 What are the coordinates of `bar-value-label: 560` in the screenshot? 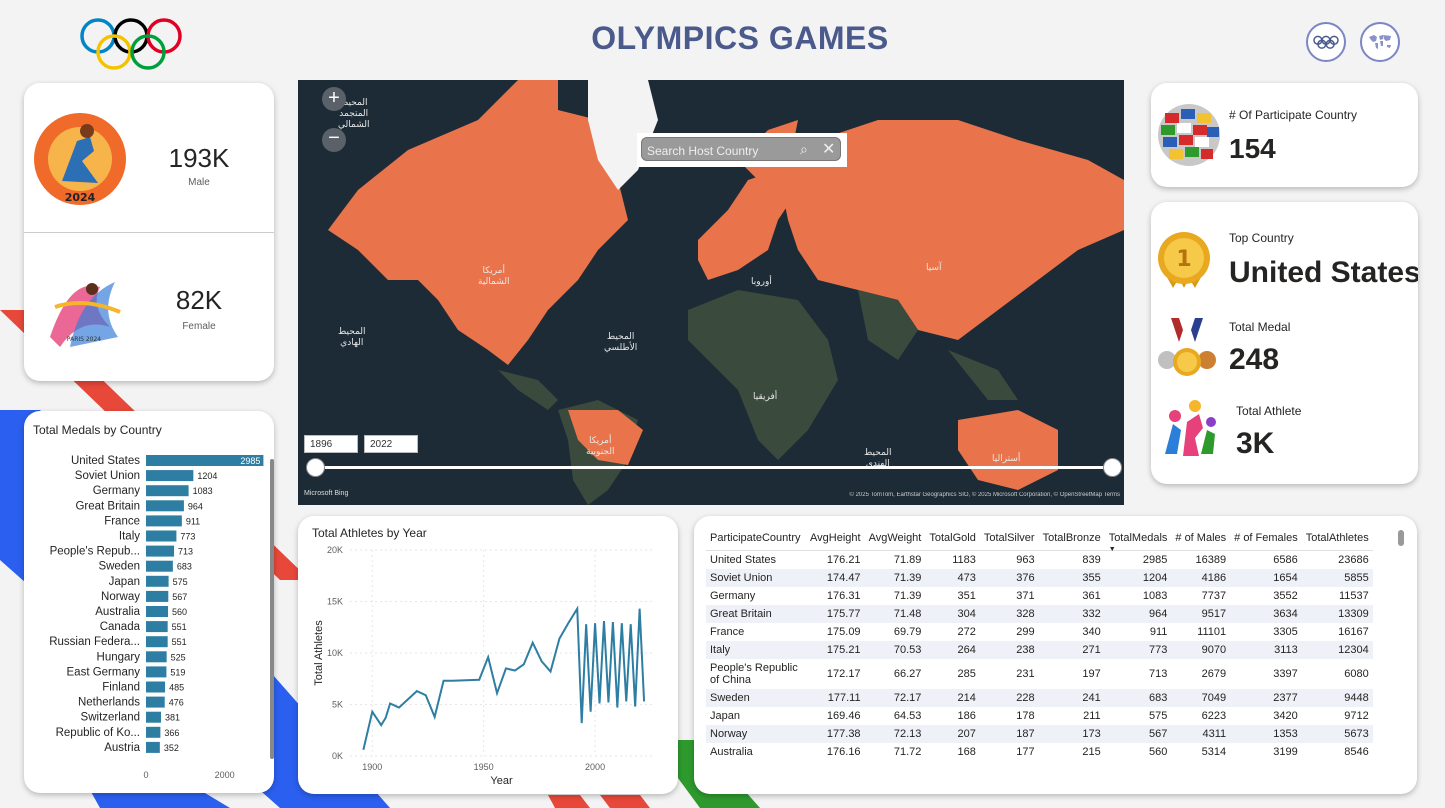 It's located at (179, 612).